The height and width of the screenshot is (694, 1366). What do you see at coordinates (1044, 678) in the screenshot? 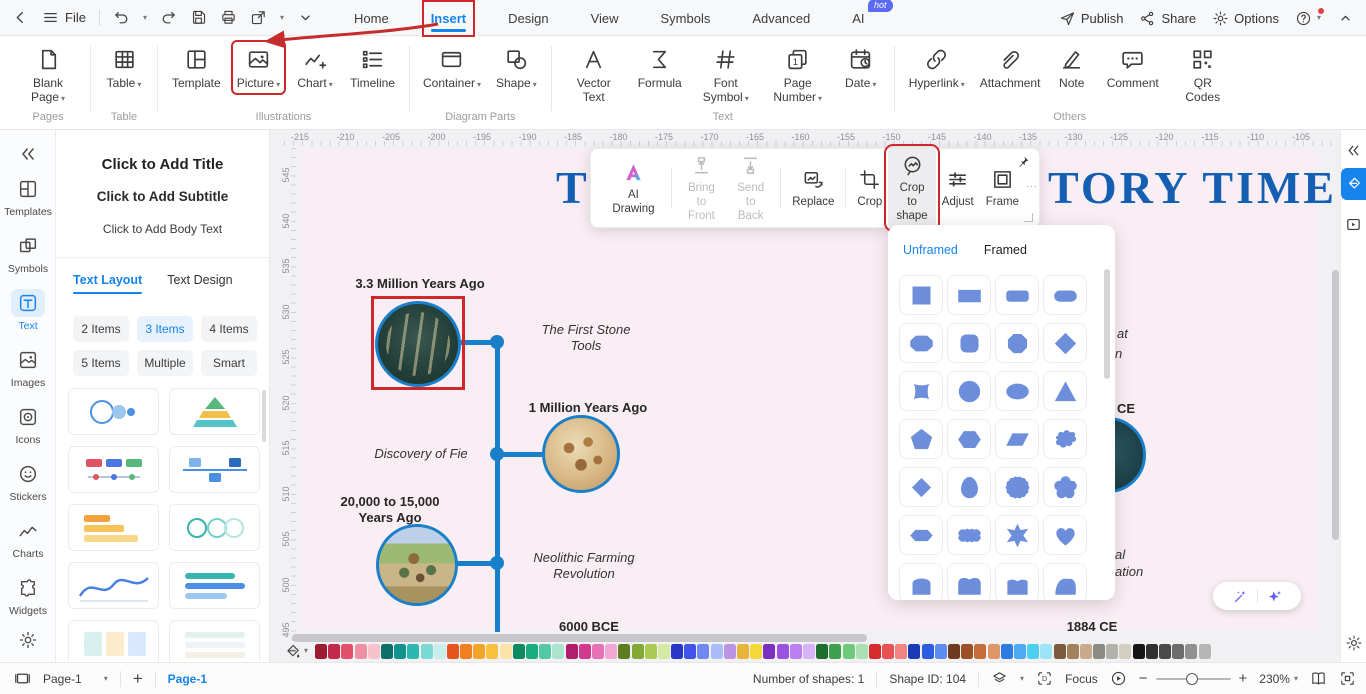
I see `focus-frame-icon: D` at bounding box center [1044, 678].